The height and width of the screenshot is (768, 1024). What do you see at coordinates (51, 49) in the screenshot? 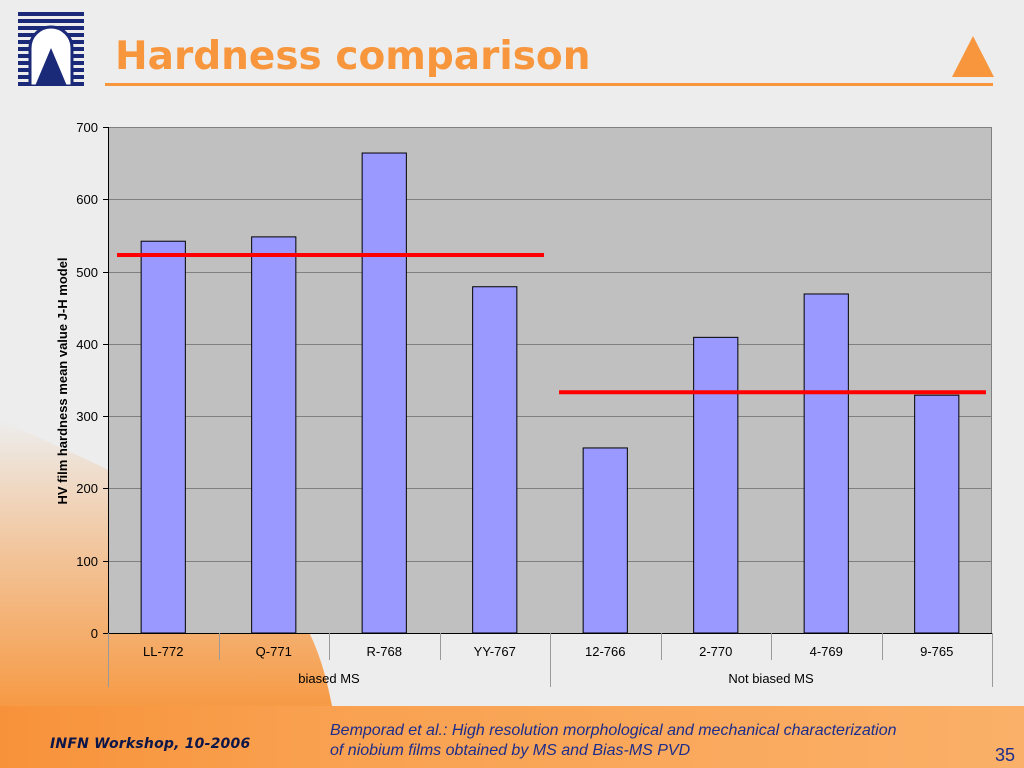
I see `infn-logo` at bounding box center [51, 49].